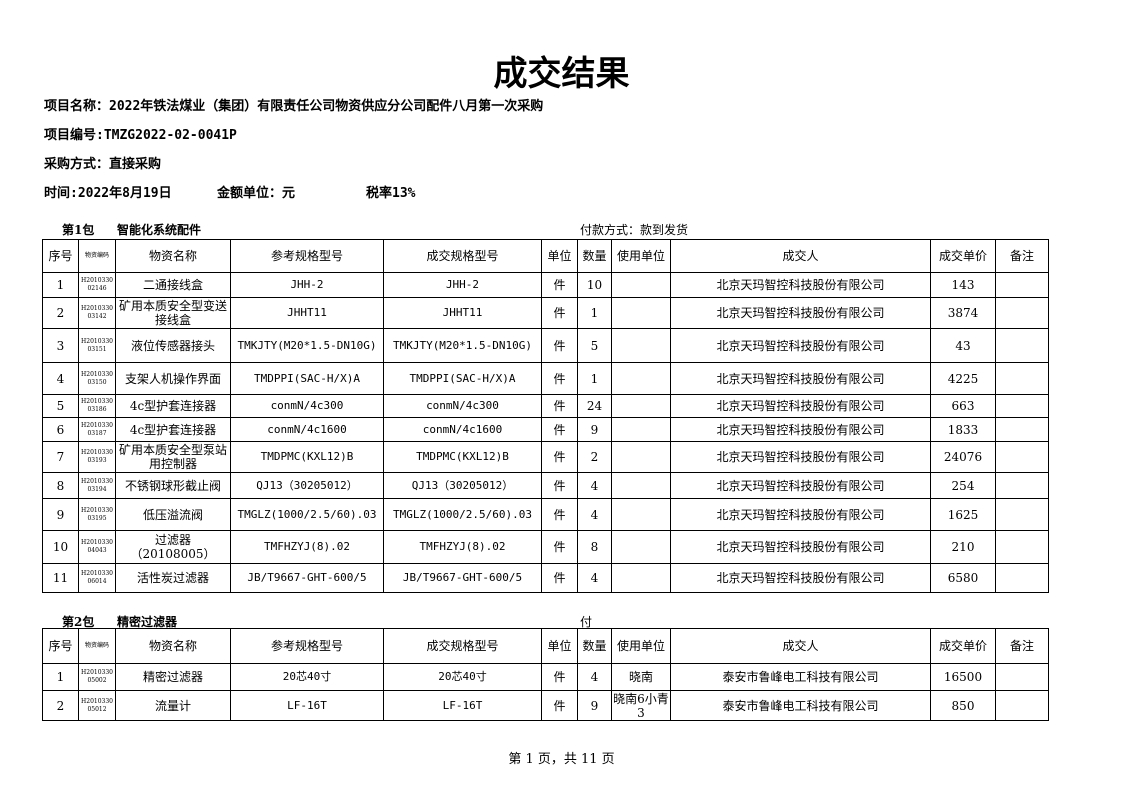  What do you see at coordinates (60, 547) in the screenshot?
I see `cell-no: 10` at bounding box center [60, 547].